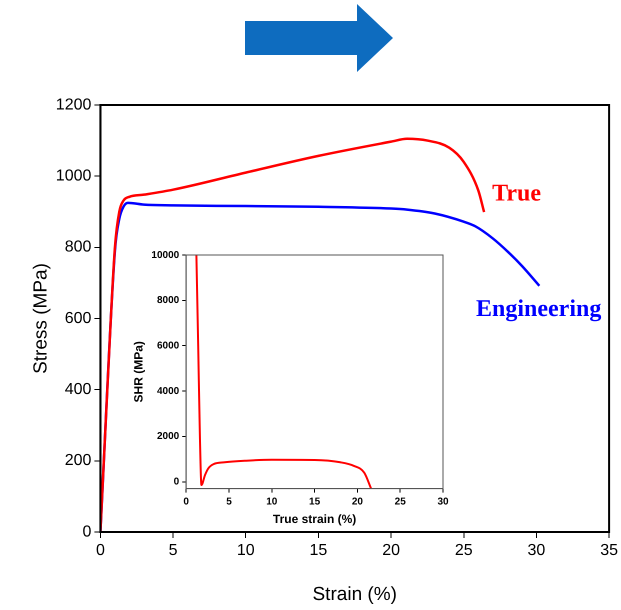  Describe the element at coordinates (78, 318) in the screenshot. I see `y-tick-label: 600` at that location.